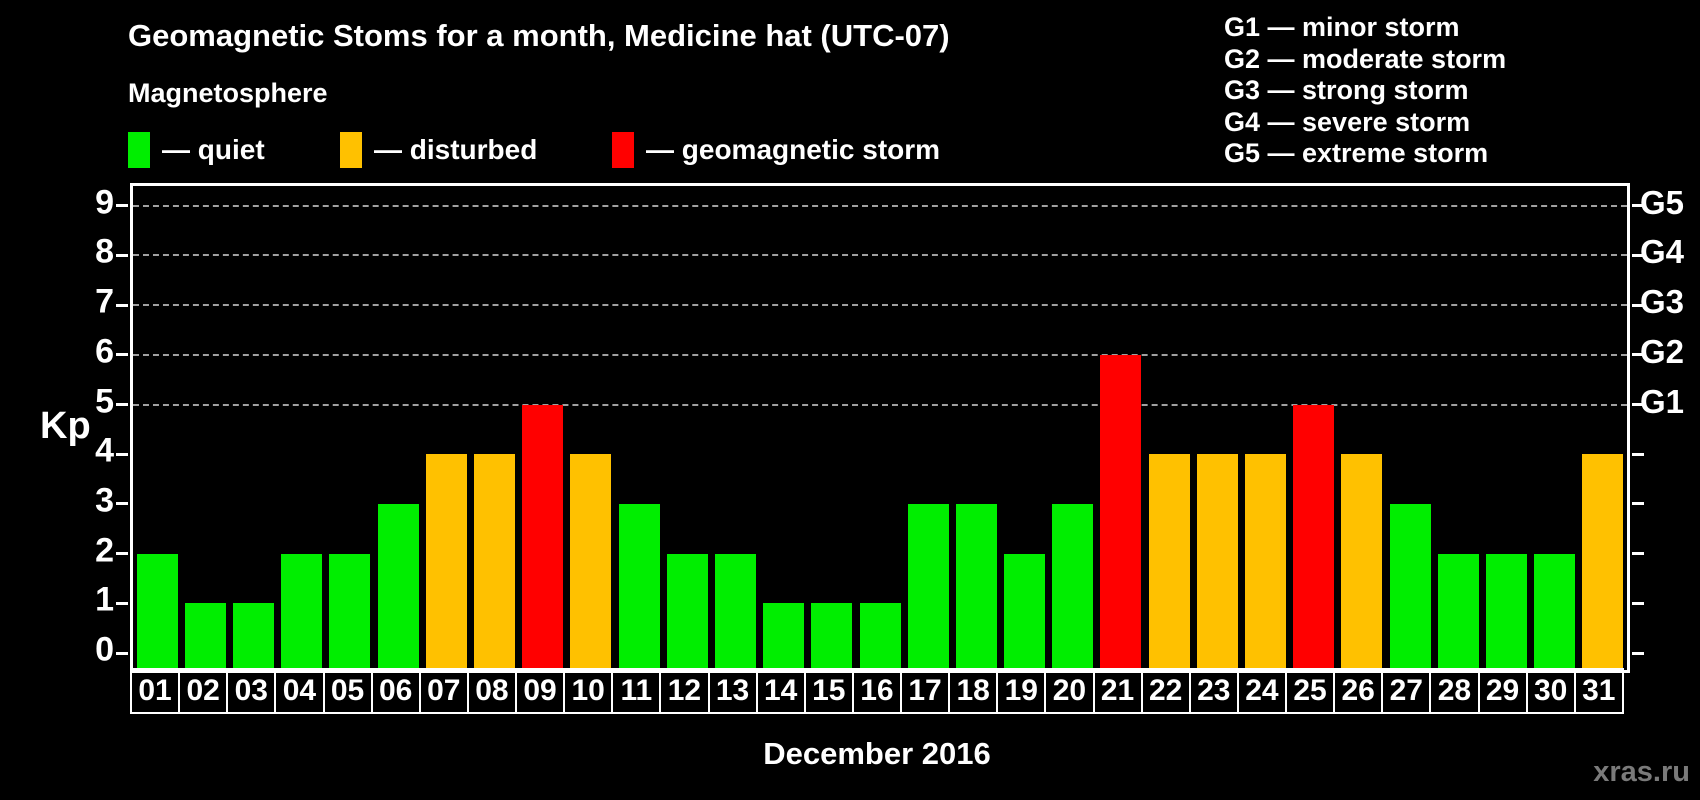 Image resolution: width=1700 pixels, height=800 pixels. Describe the element at coordinates (540, 691) in the screenshot. I see `day-label-09: 09` at that location.